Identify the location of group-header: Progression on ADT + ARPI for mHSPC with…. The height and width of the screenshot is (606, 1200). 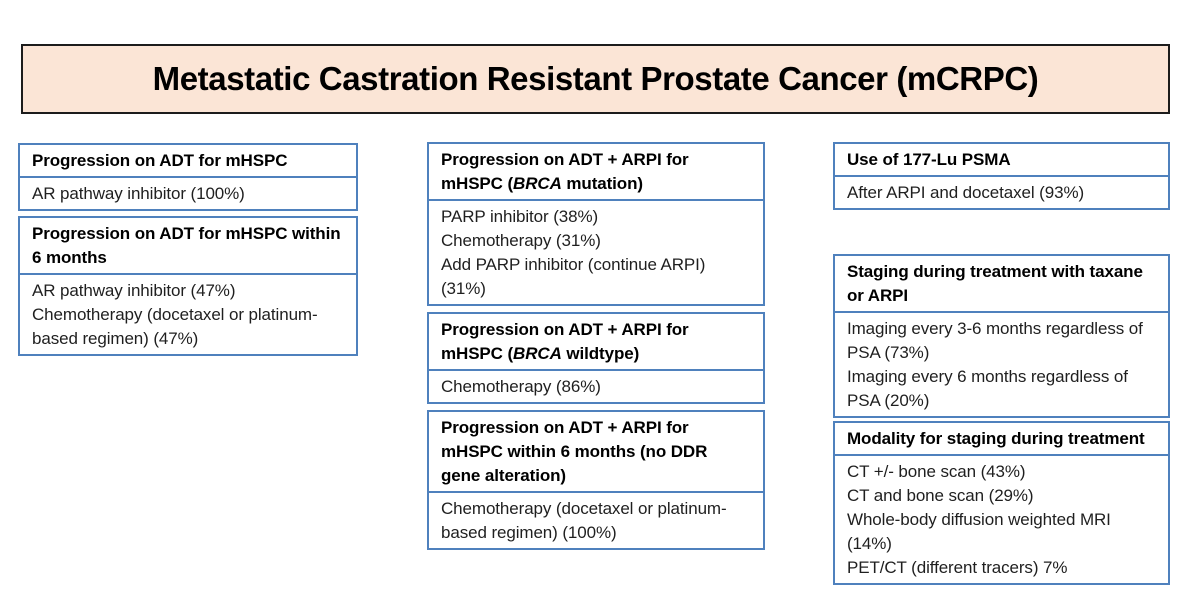
(596, 451).